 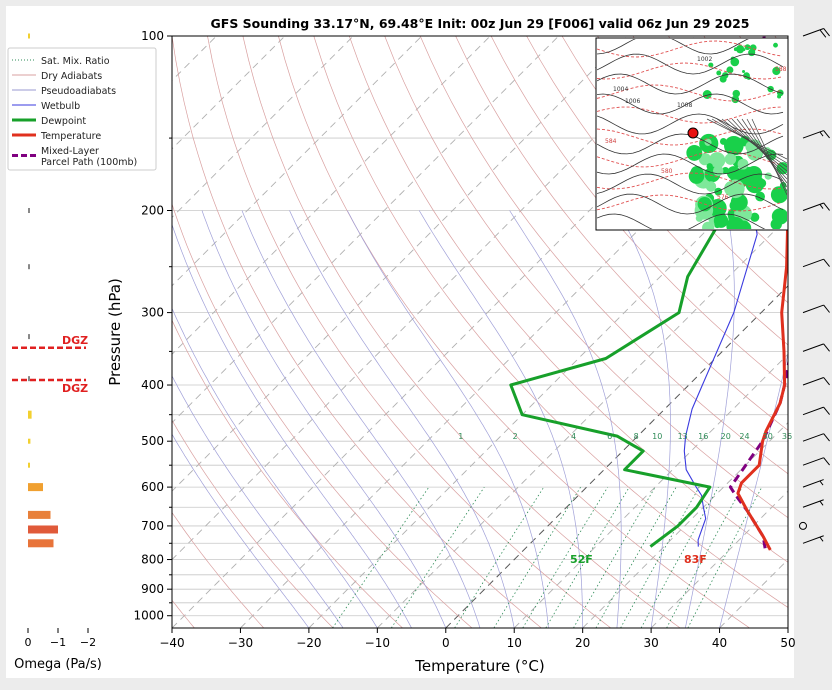 What do you see at coordinates (75, 340) in the screenshot?
I see `dgz-label: DGZ` at bounding box center [75, 340].